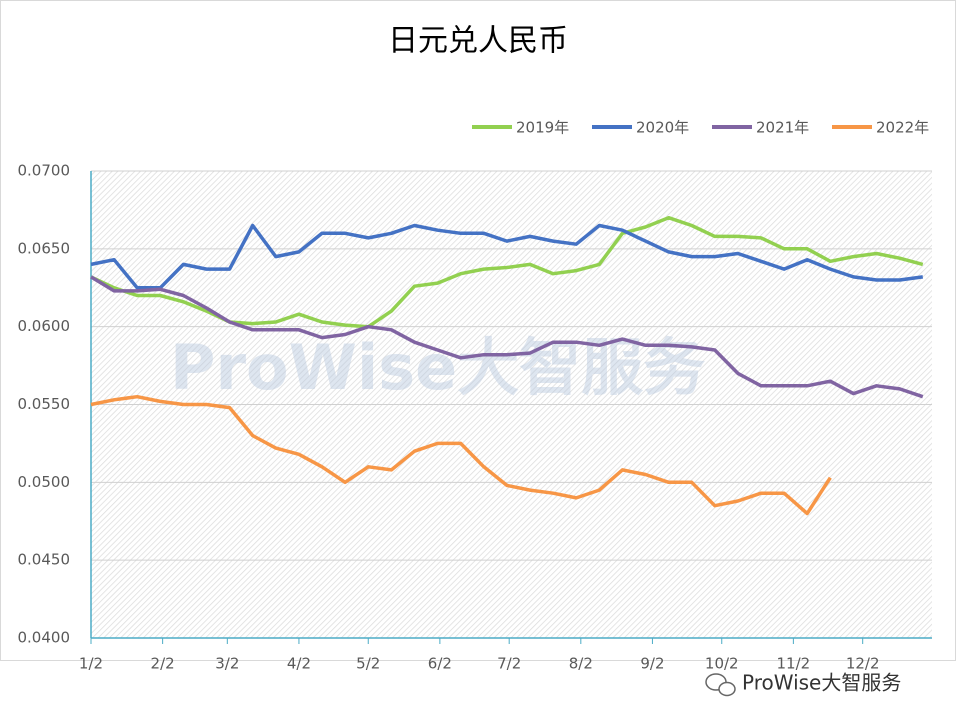 Image resolution: width=956 pixels, height=724 pixels. What do you see at coordinates (821, 683) in the screenshot?
I see `footer: ProWise大智服务` at bounding box center [821, 683].